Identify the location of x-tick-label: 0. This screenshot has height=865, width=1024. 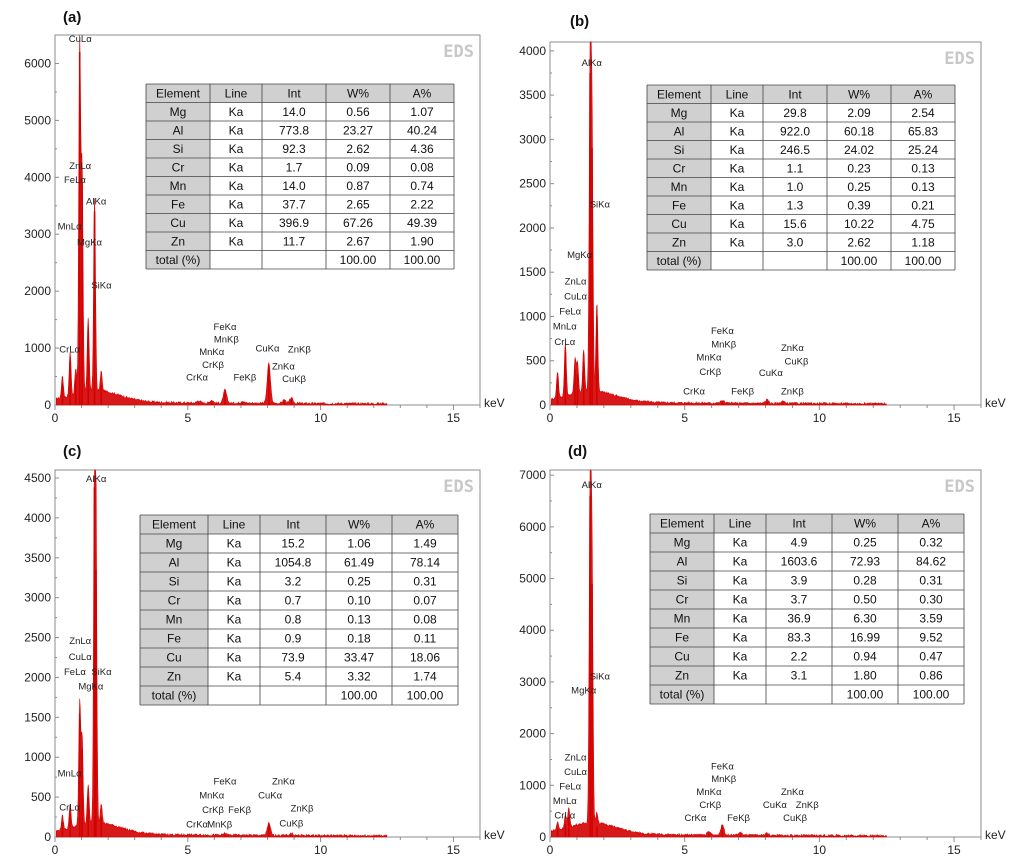
(55, 850).